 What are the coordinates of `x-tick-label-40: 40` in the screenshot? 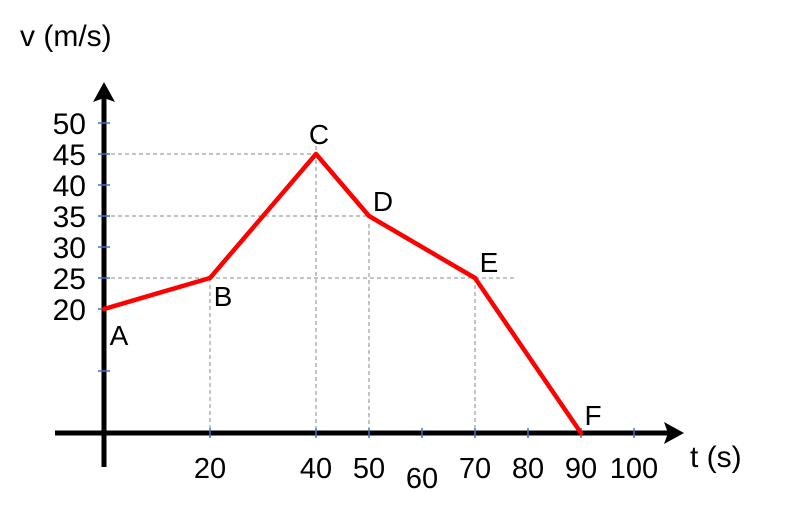 It's located at (316, 469).